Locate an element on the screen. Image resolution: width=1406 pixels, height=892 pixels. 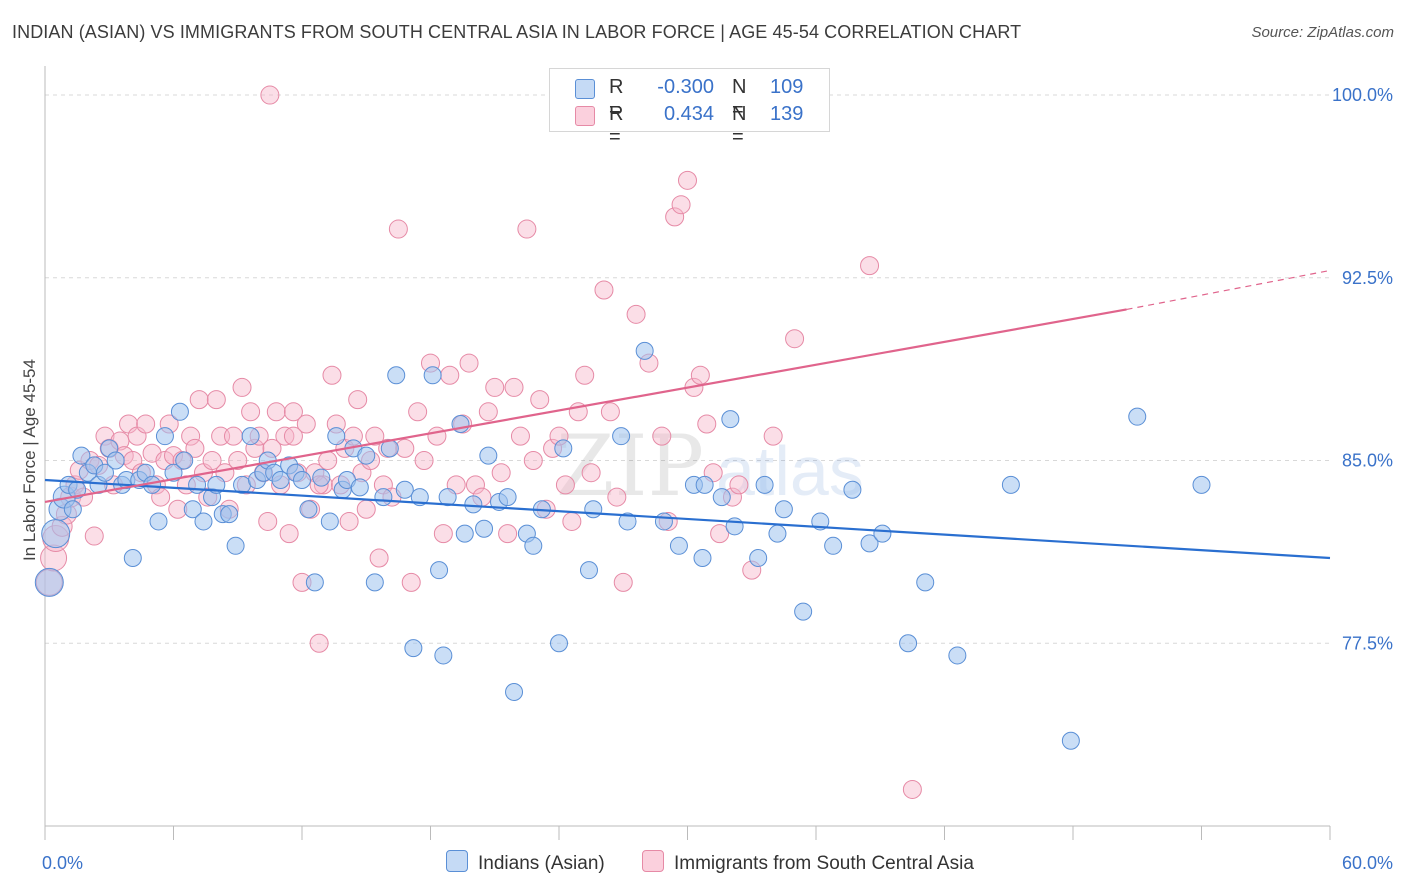
source-credit: Source: ZipAtlas.com is located at coordinates (1322, 32).